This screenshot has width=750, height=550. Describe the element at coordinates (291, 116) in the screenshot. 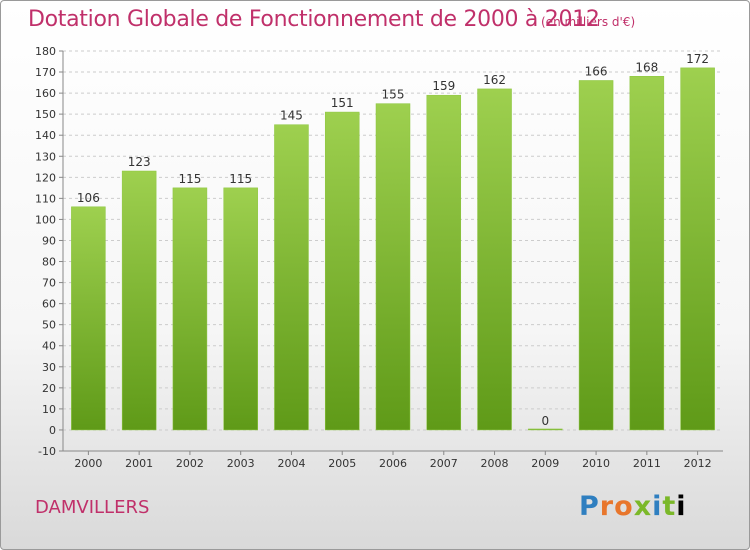

I see `value-label-2004: 145` at that location.